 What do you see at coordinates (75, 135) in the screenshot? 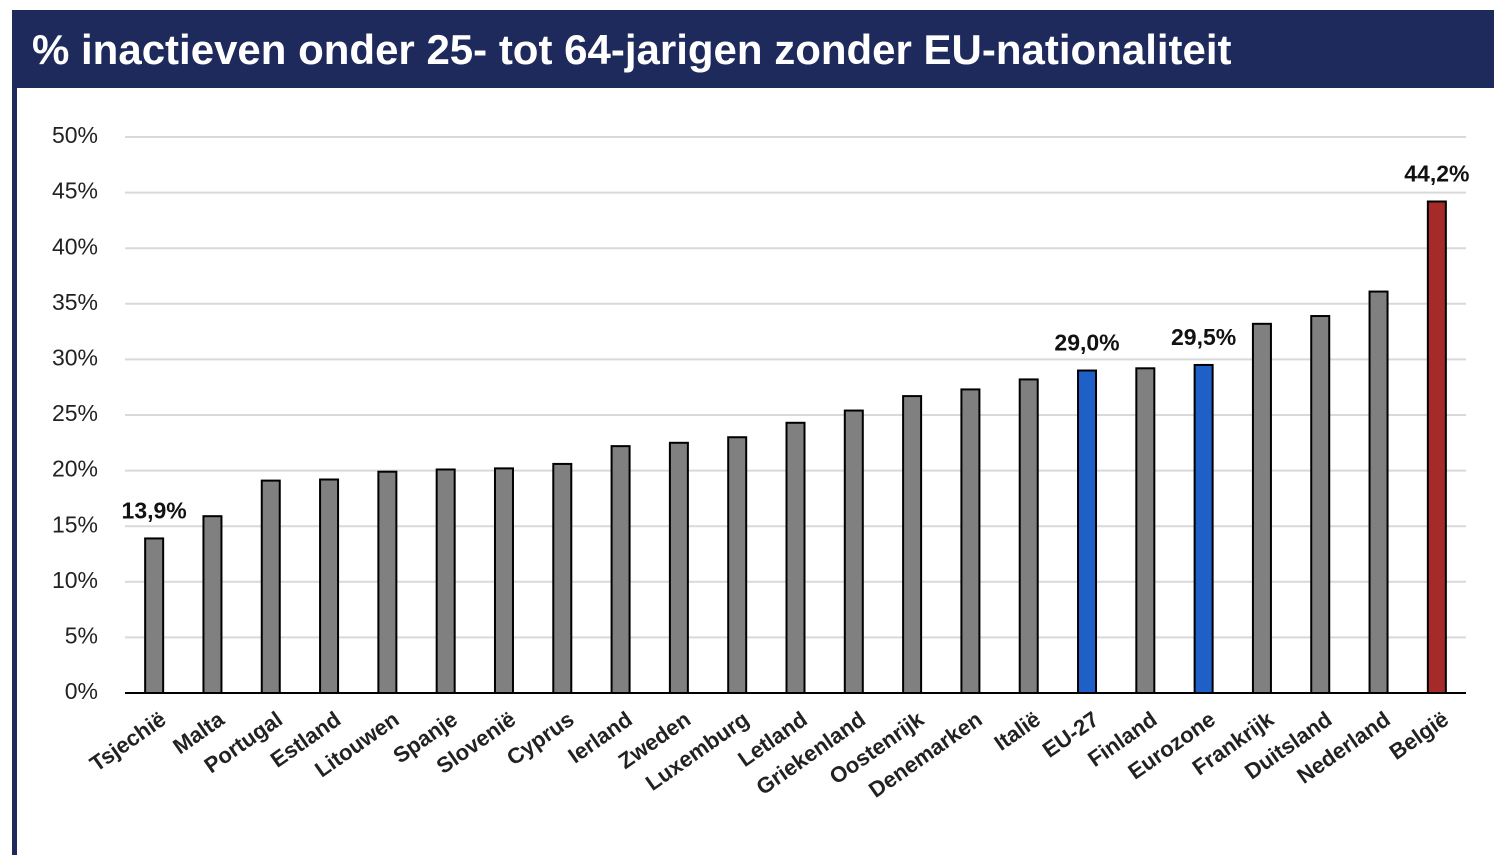
I see `y-tick-label: 50%` at bounding box center [75, 135].